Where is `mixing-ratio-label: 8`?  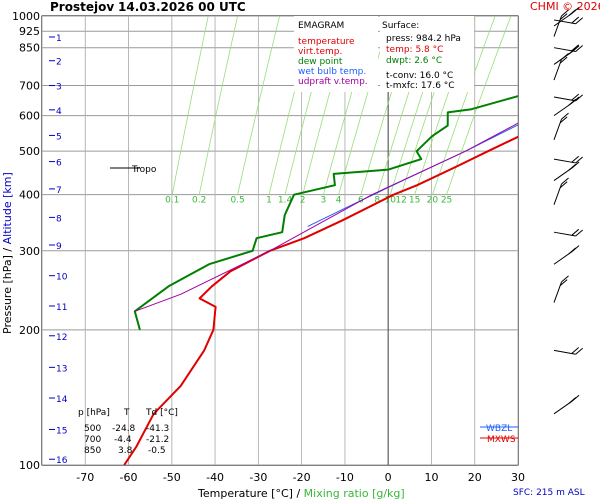 mixing-ratio-label: 8 is located at coordinates (377, 201).